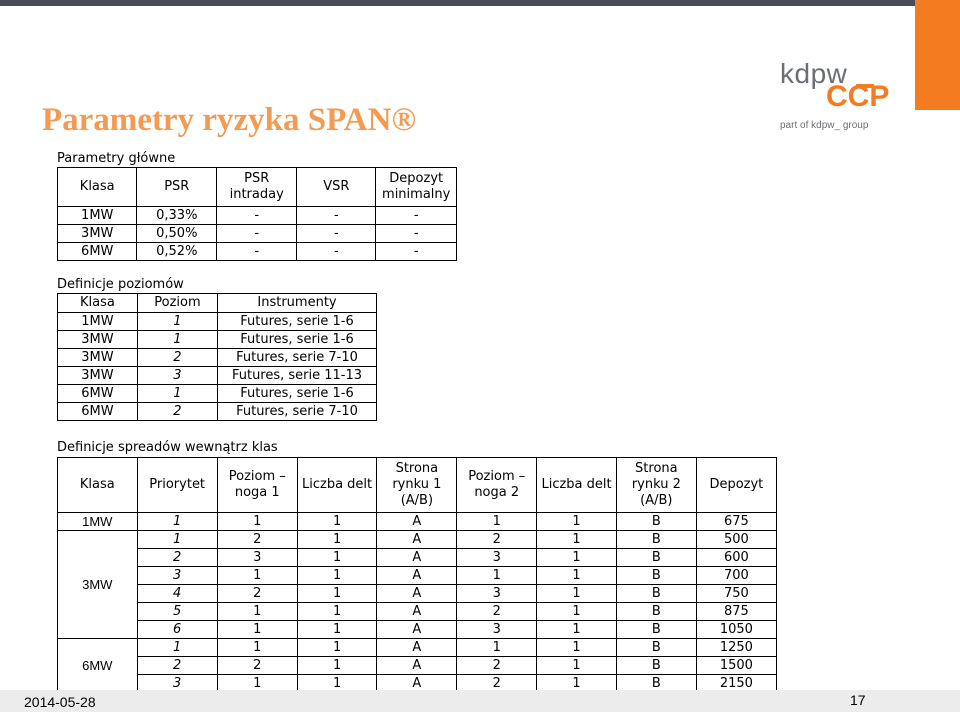 The image size is (960, 712). What do you see at coordinates (824, 125) in the screenshot?
I see `logo-part-of-text: part of kdpw_ group` at bounding box center [824, 125].